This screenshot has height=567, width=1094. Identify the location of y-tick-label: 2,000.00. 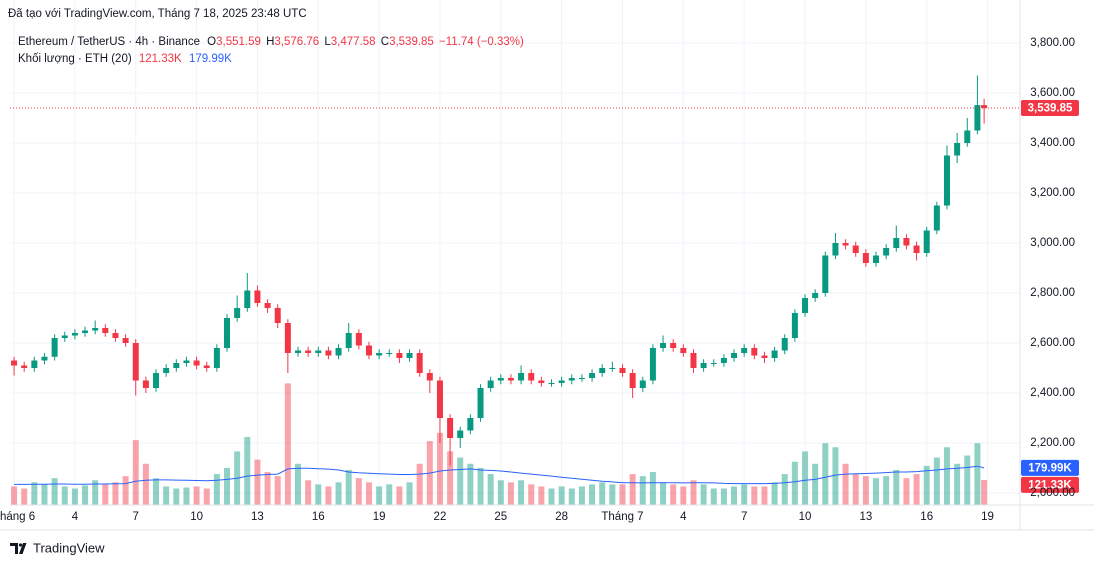
(1052, 493).